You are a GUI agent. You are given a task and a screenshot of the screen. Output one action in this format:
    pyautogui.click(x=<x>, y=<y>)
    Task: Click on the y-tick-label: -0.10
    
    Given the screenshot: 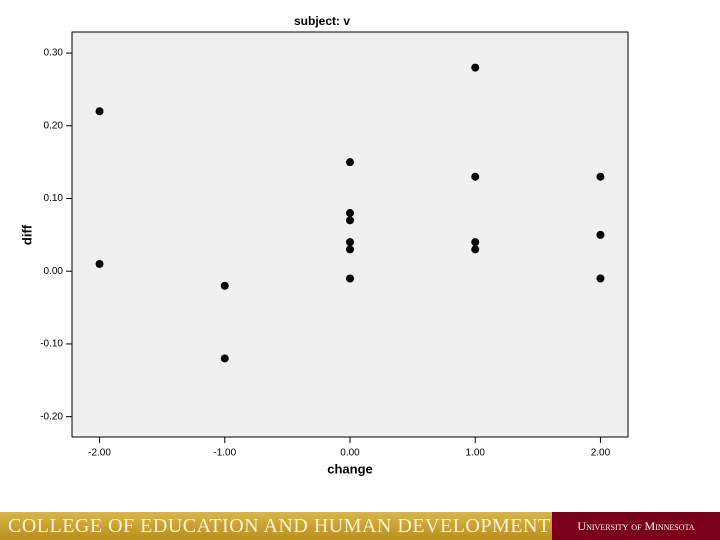 What is the action you would take?
    pyautogui.click(x=51, y=344)
    